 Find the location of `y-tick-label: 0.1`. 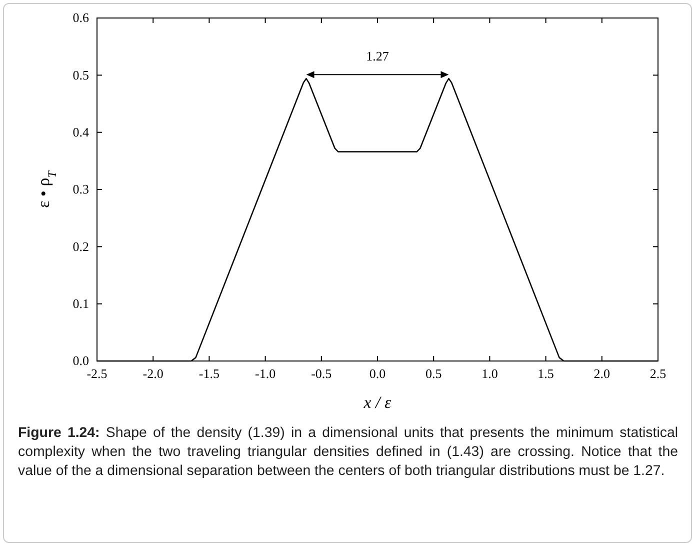

y-tick-label: 0.1 is located at coordinates (80, 303).